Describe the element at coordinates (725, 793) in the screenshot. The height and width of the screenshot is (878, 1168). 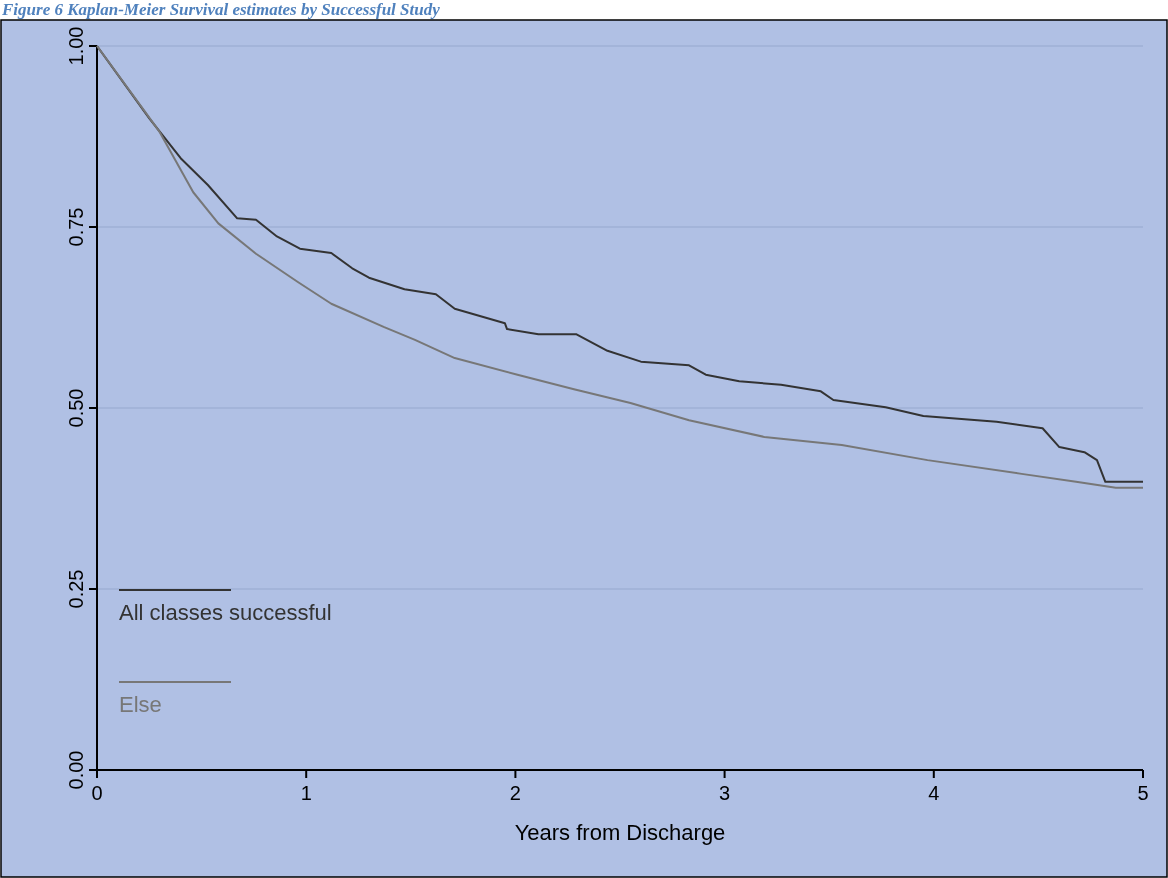
I see `x-tick-label: 3` at that location.